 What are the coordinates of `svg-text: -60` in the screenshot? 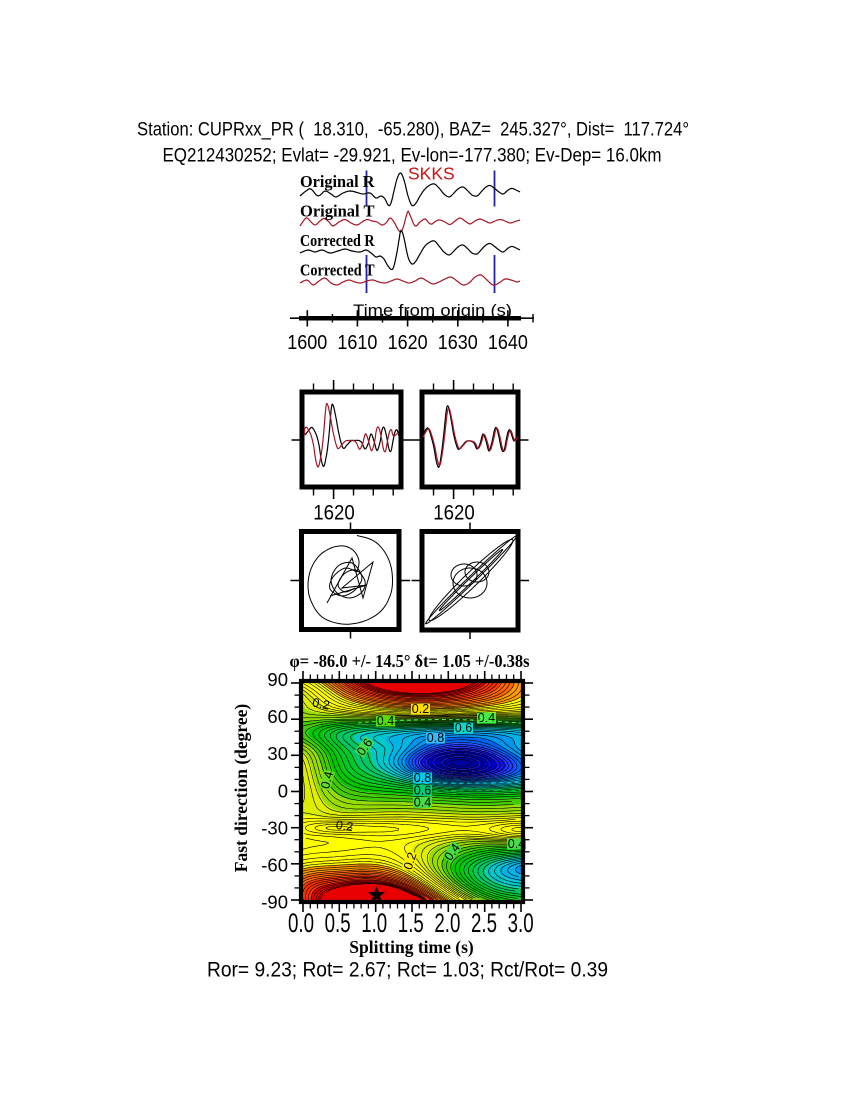 It's located at (274, 865).